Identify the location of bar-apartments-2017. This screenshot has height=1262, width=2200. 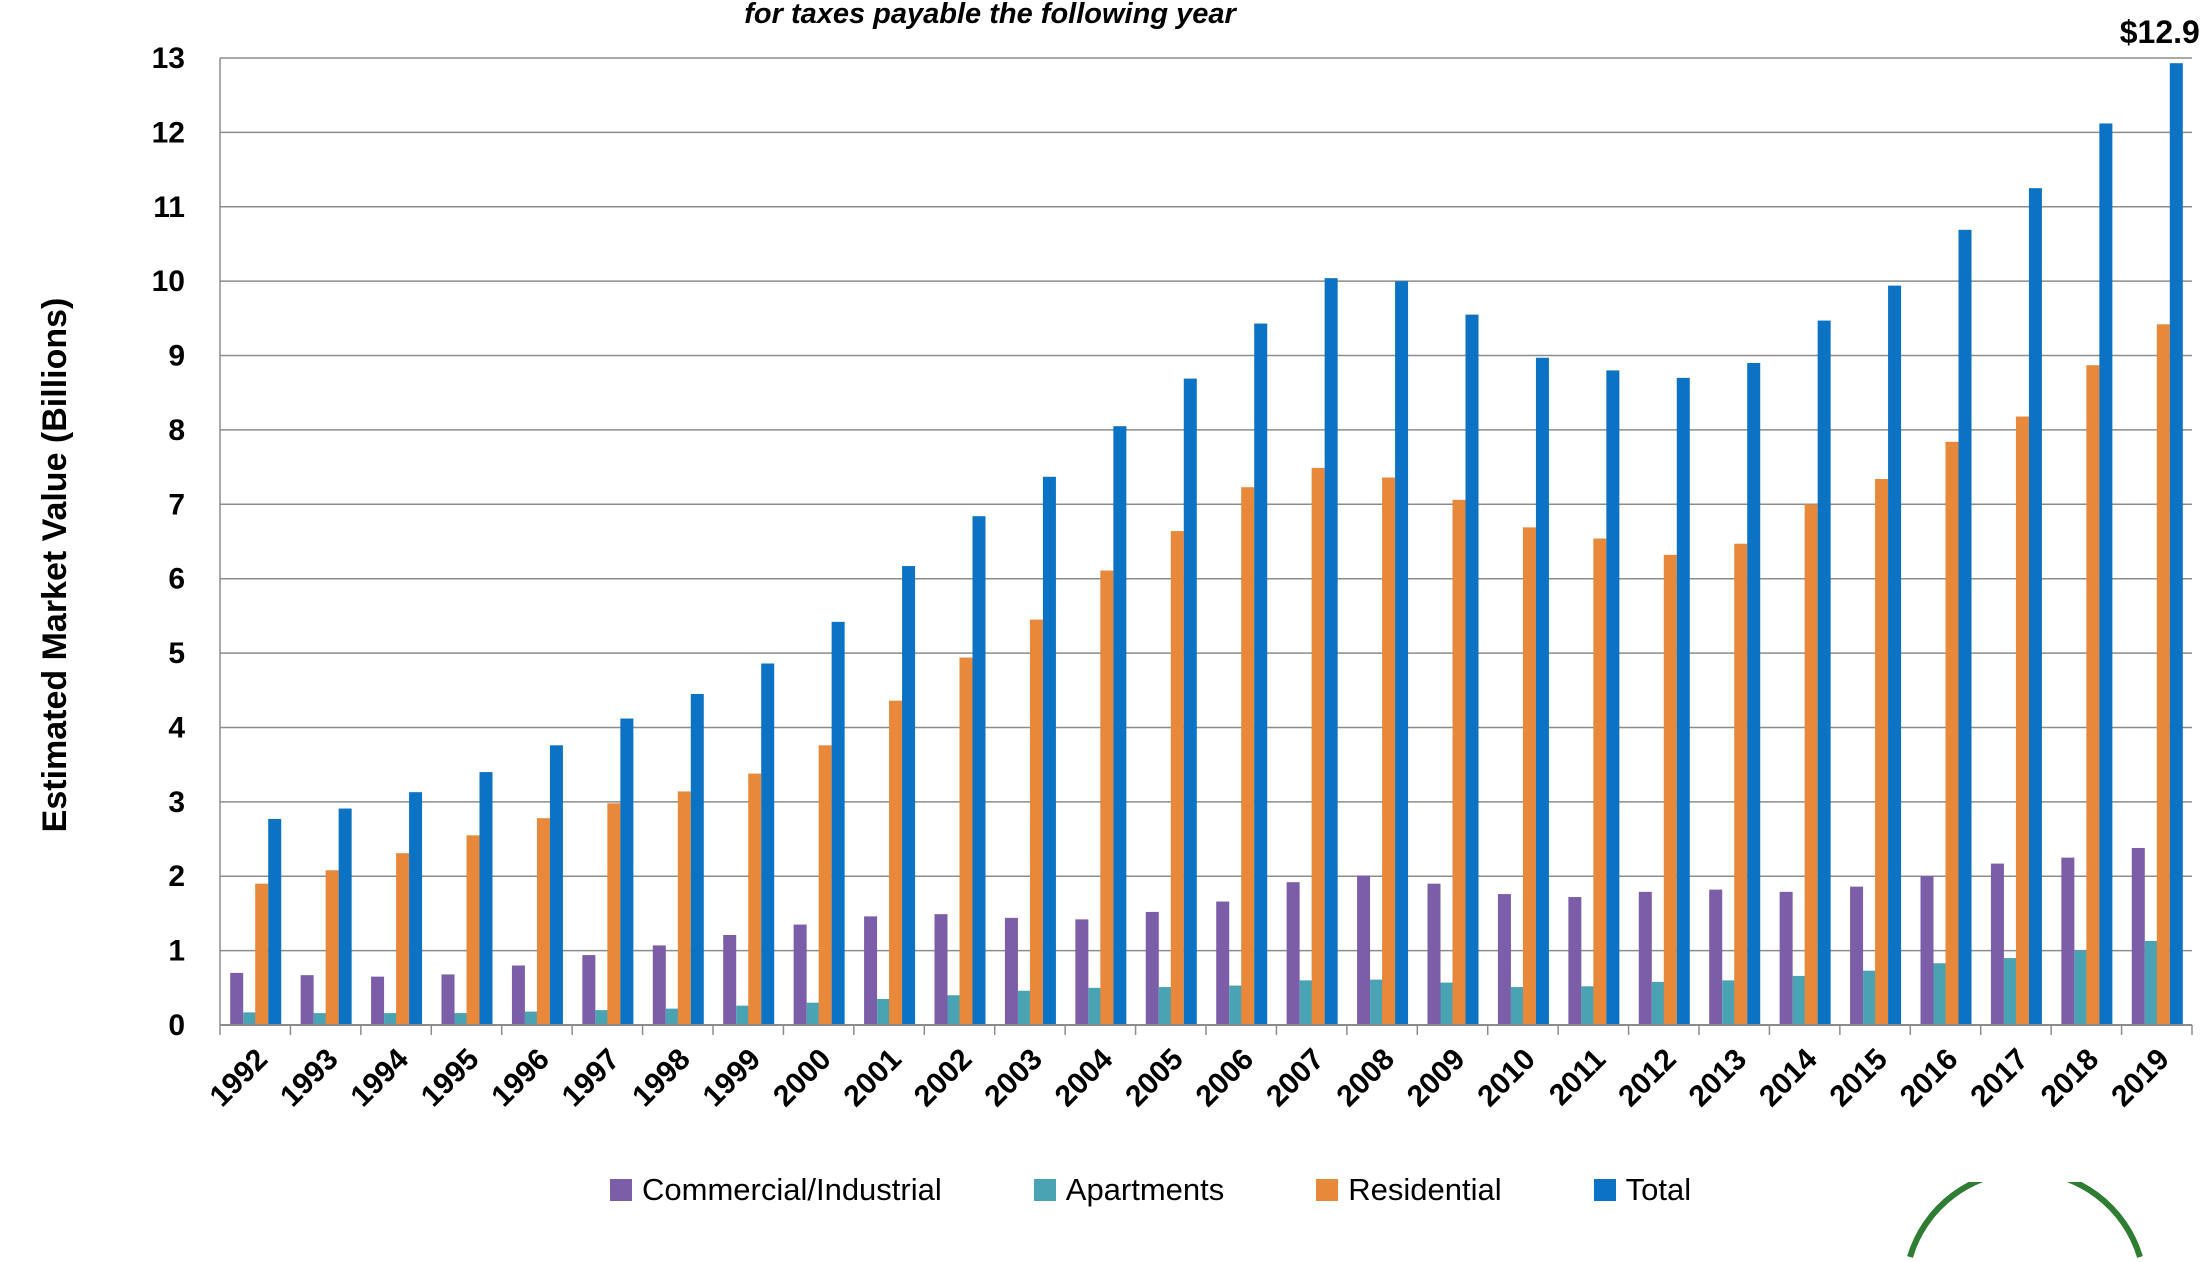
(2010, 991).